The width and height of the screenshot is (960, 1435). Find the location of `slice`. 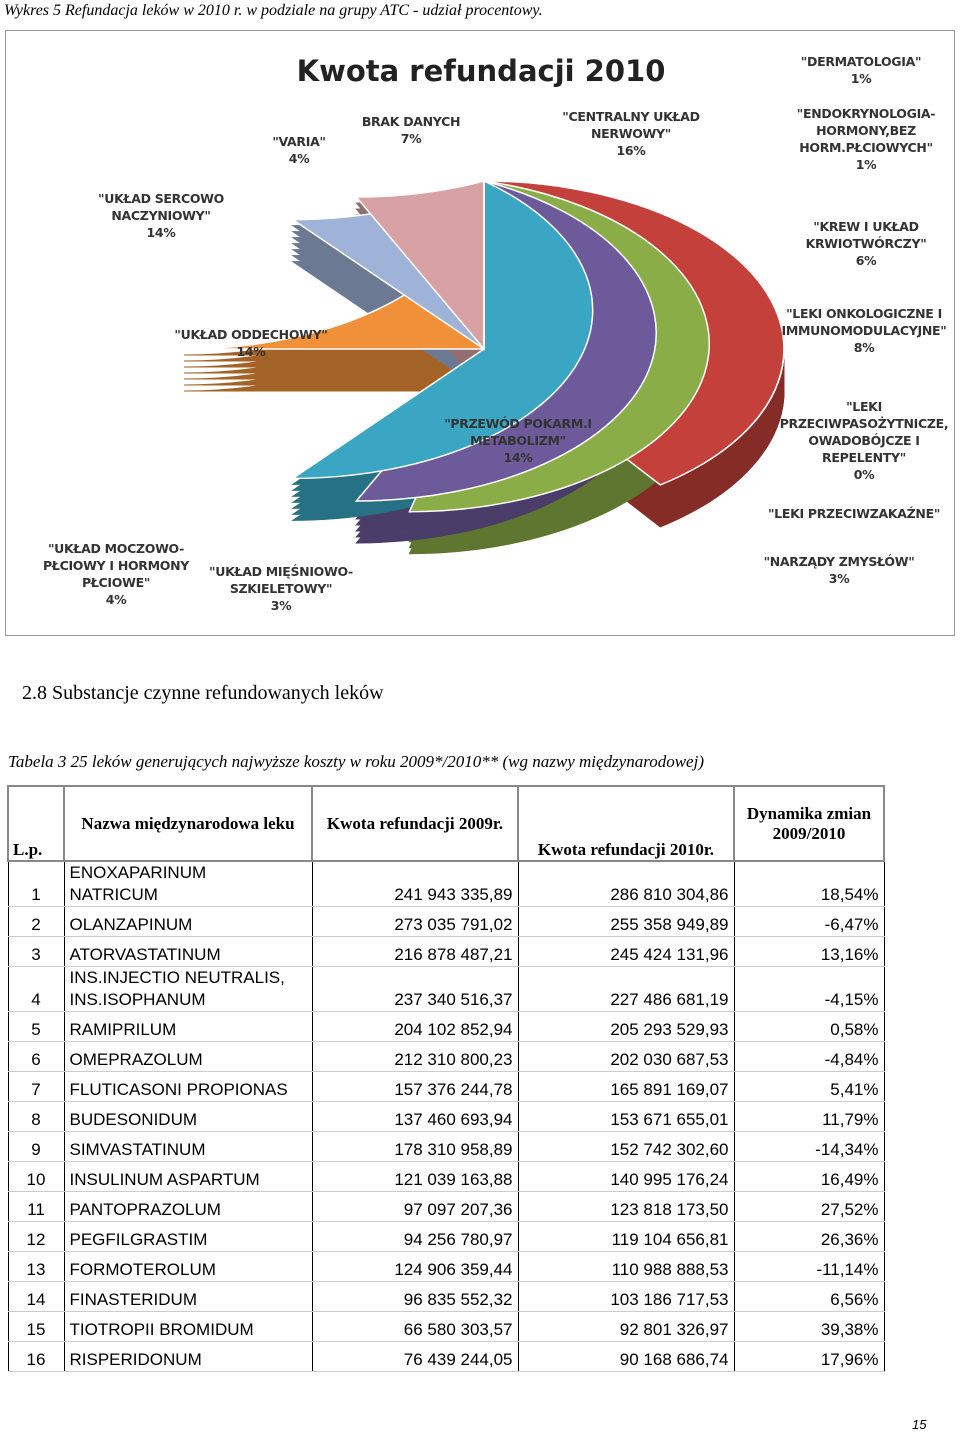

slice is located at coordinates (442, 329).